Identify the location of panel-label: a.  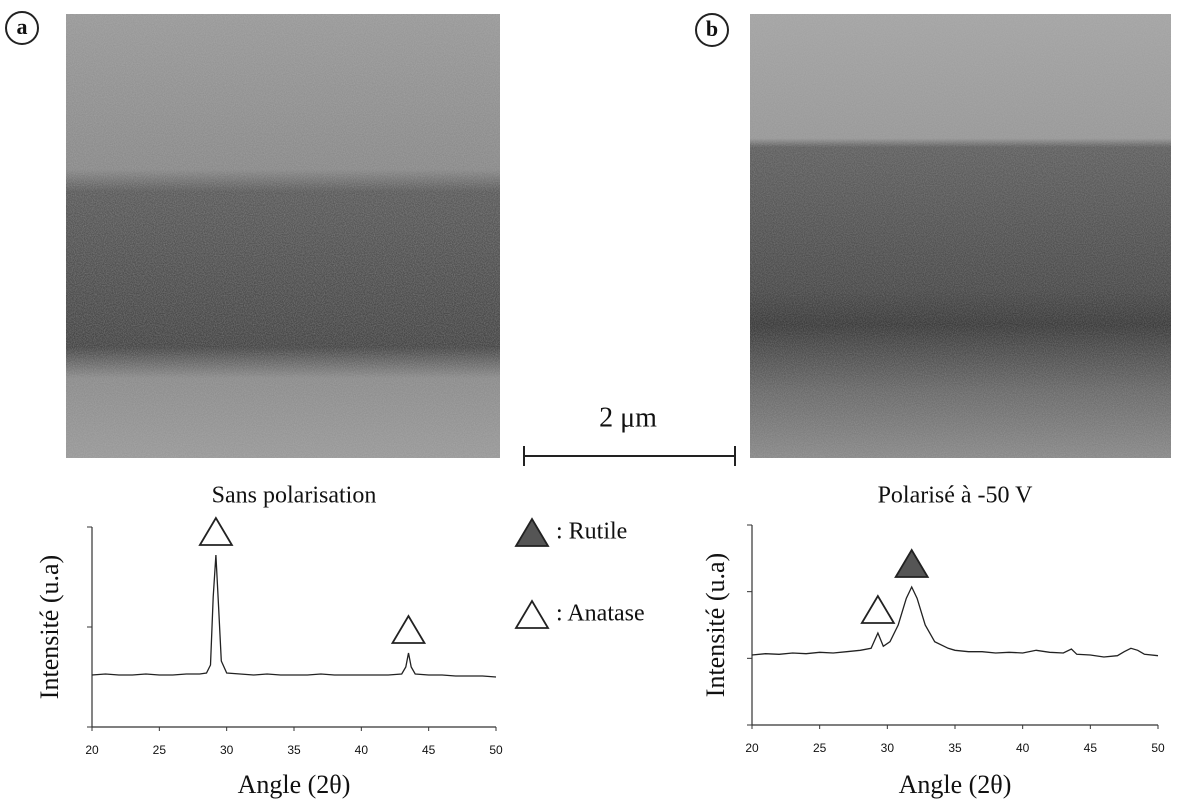
(22, 26).